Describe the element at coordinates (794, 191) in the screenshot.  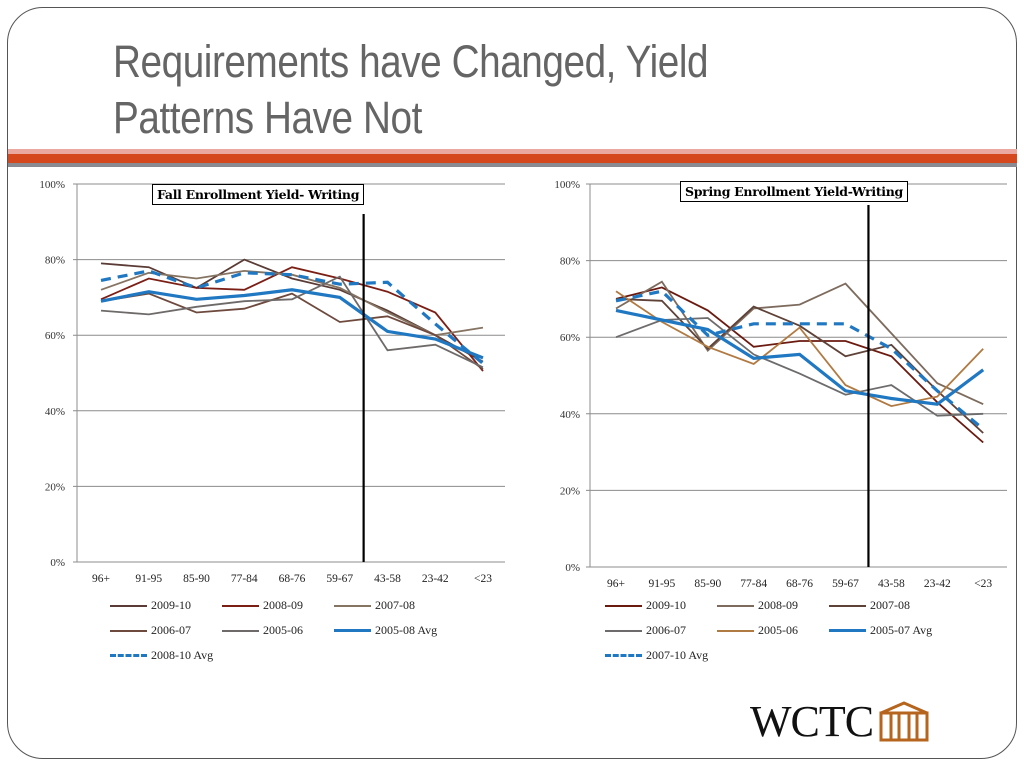
I see `spring-chart-title: Spring Enrollment Yield-Writing` at that location.